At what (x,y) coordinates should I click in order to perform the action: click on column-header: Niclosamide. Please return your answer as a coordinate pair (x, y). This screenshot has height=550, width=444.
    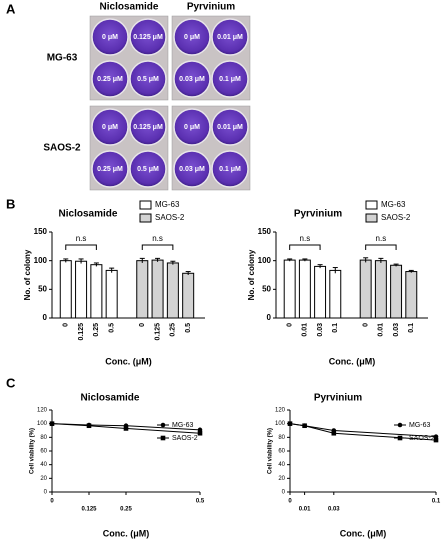
    Looking at the image, I should click on (129, 7).